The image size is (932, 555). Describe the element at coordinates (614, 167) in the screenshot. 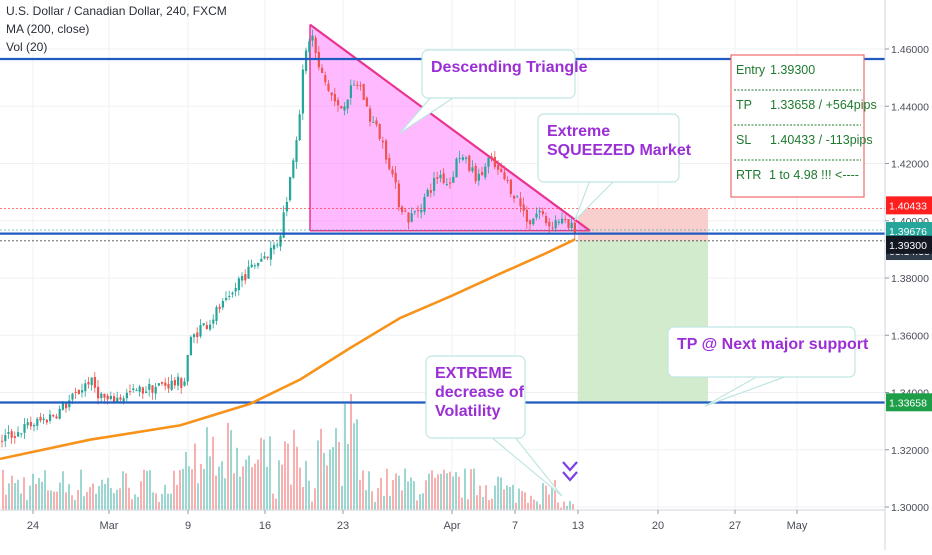

I see `callout-squeezed-market: Extreme SQUEEZED Market` at that location.